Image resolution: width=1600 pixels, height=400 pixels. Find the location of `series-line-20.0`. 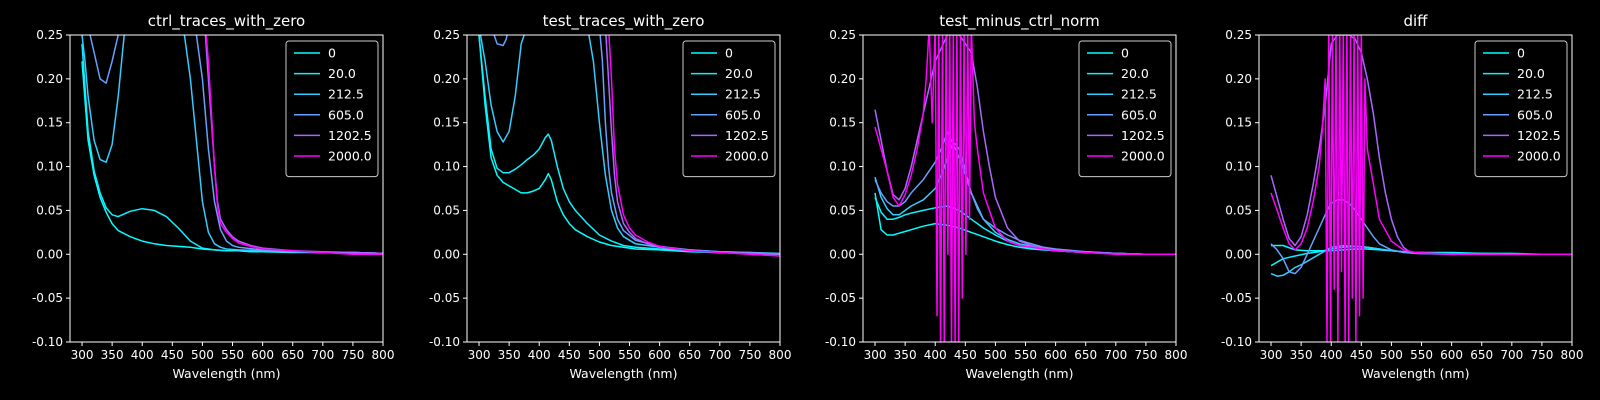

series-line-20.0 is located at coordinates (629, 145).